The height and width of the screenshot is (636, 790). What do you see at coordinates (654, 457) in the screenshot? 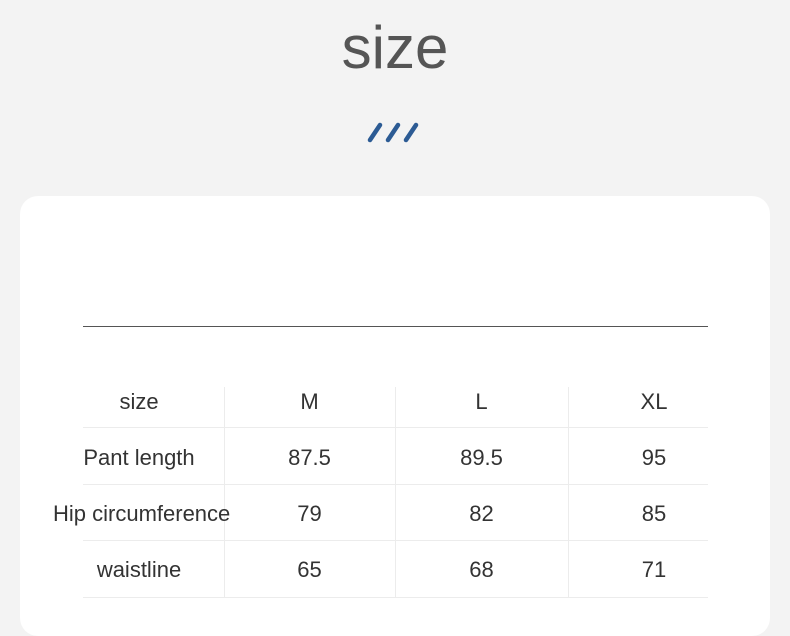
I see `table-cell: 95` at bounding box center [654, 457].